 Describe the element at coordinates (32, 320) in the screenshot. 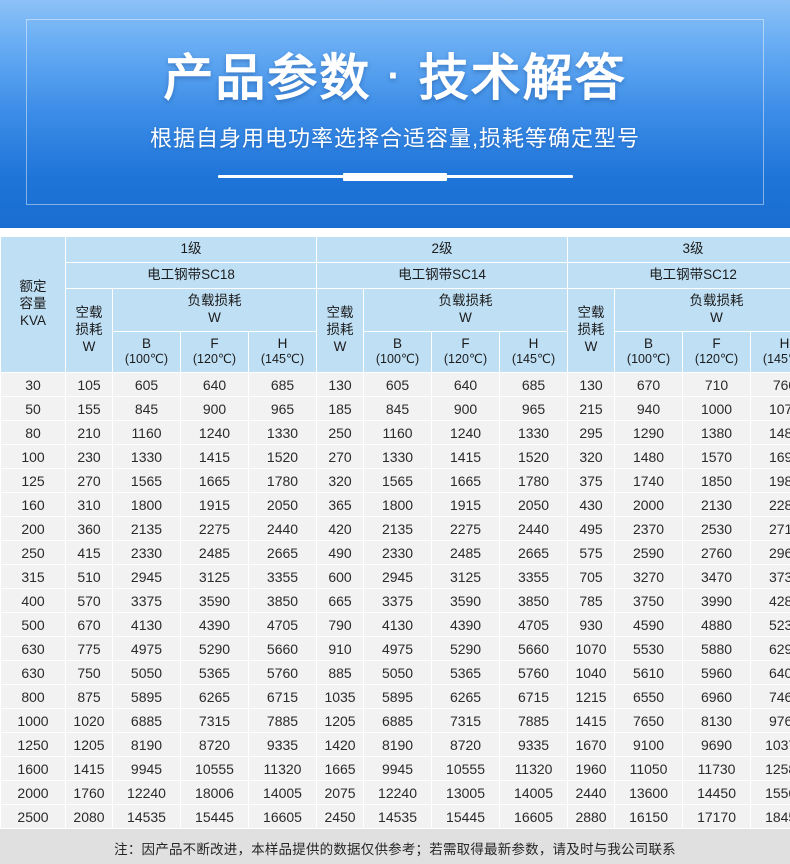

I see `rated-capacity-line3: KVA` at that location.